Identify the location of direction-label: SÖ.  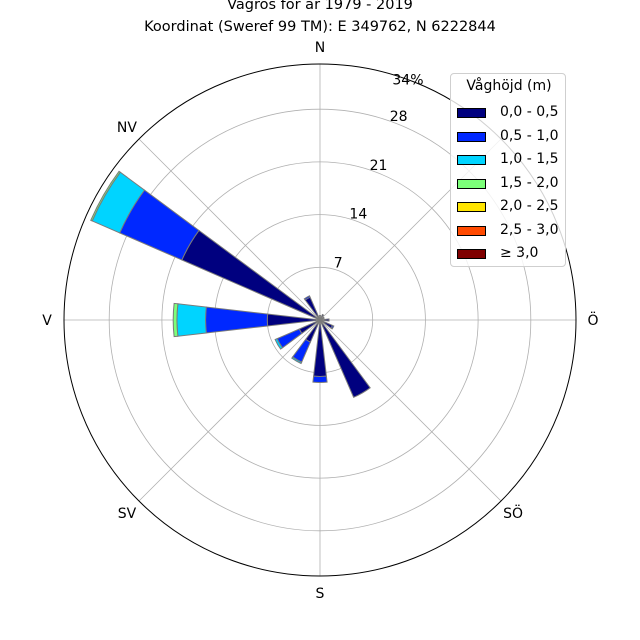
(513, 513).